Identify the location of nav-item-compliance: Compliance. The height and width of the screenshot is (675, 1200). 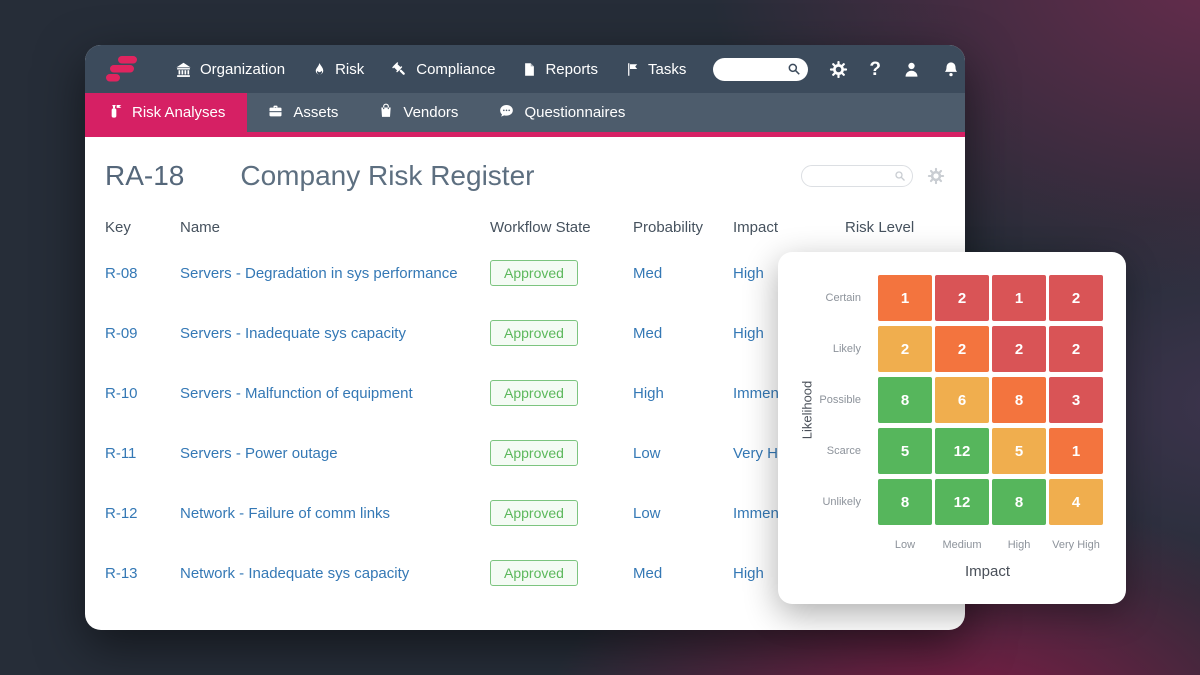
(443, 69).